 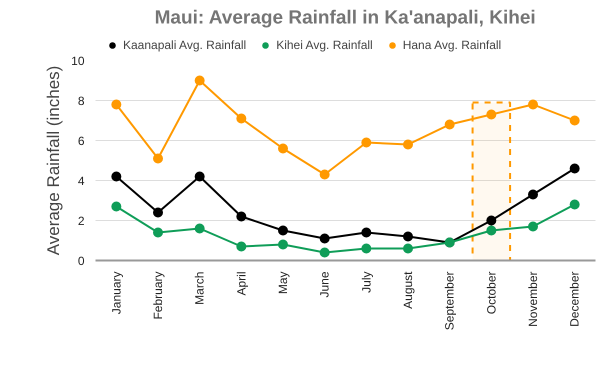 I want to click on legend-label: Kihei Avg. Rainfall, so click(x=324, y=45).